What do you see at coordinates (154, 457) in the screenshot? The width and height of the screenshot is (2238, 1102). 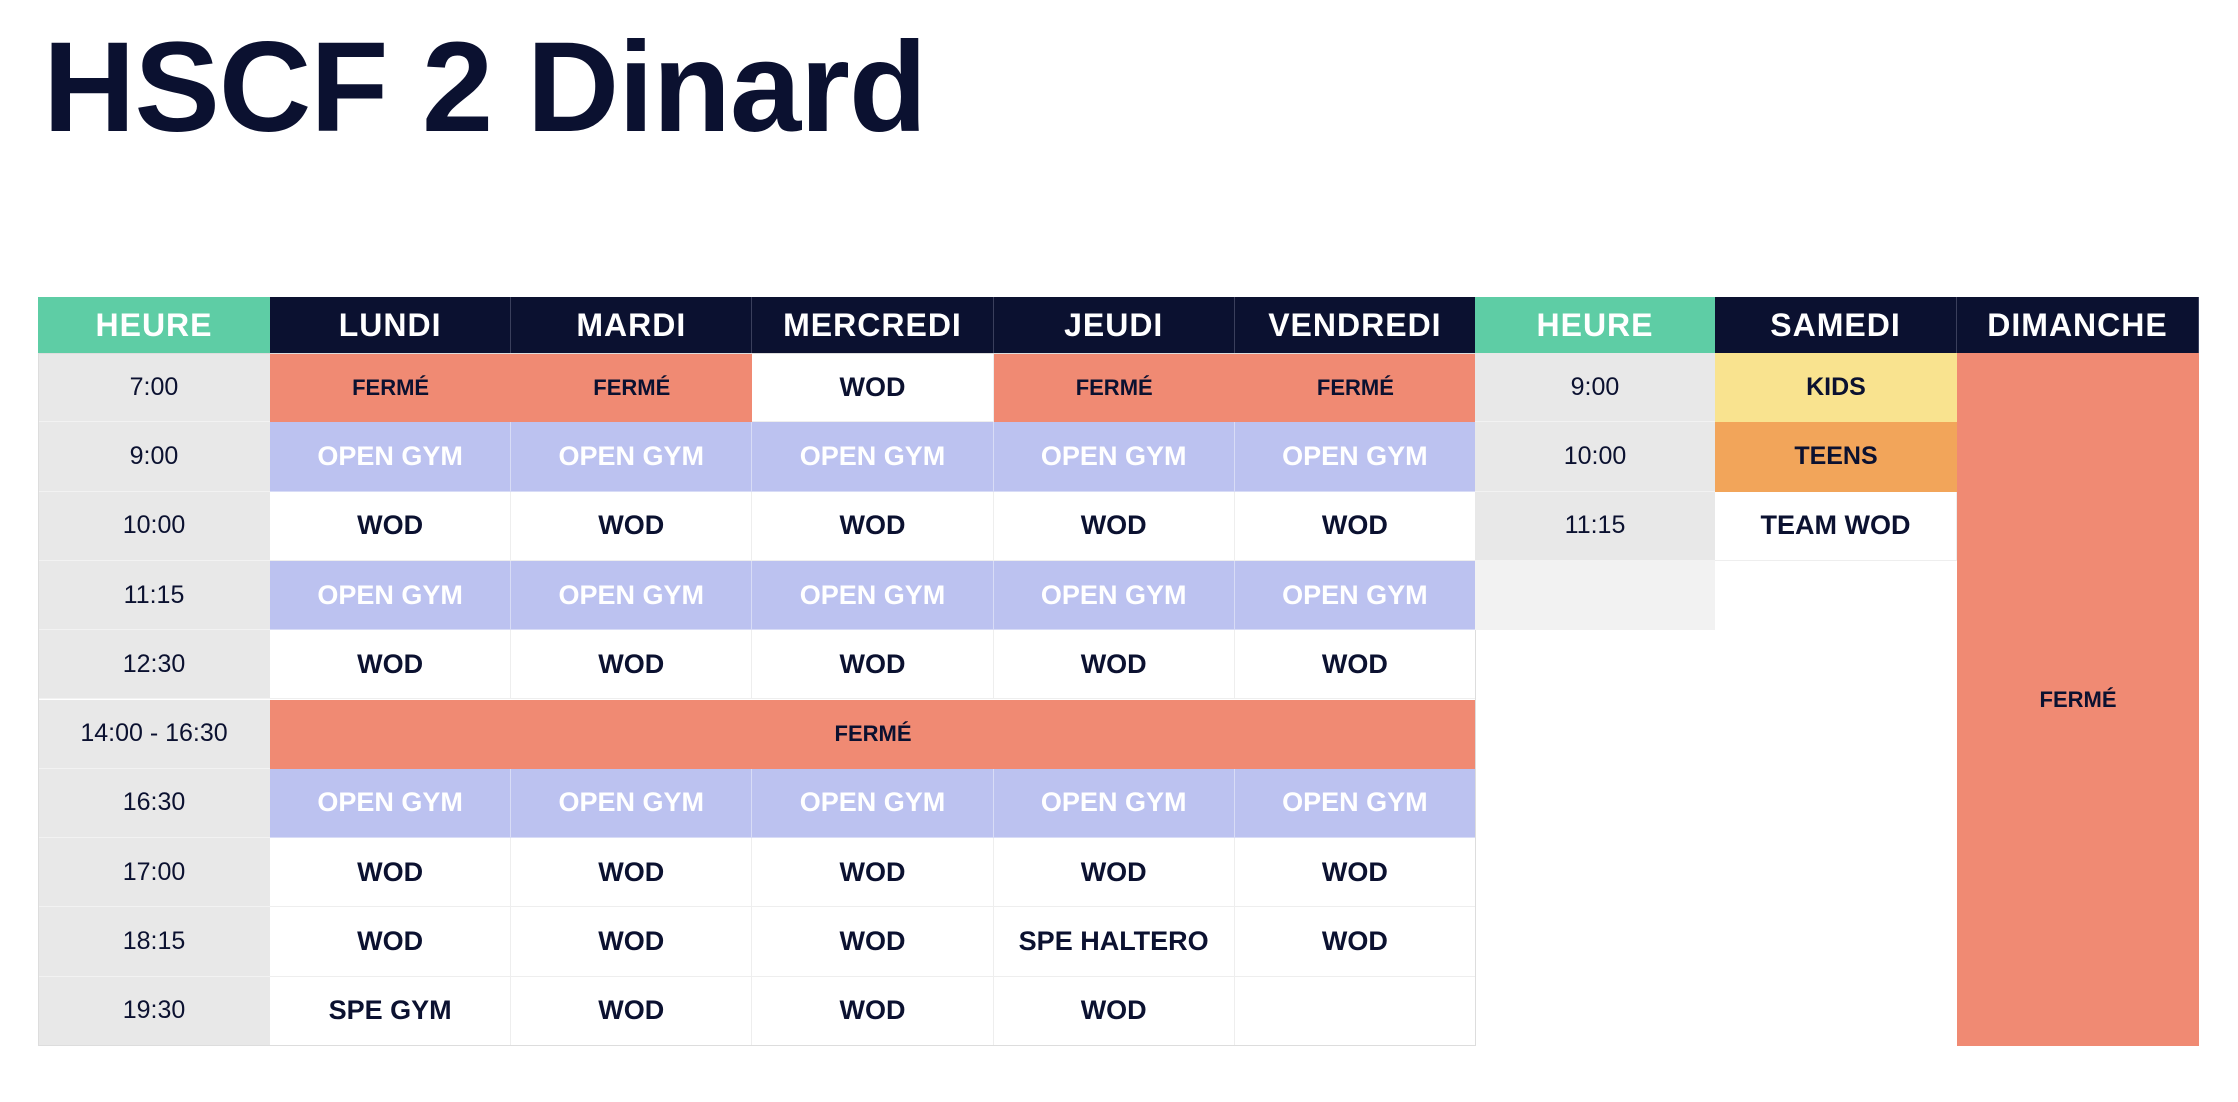 I see `time-slot: 9:00` at bounding box center [154, 457].